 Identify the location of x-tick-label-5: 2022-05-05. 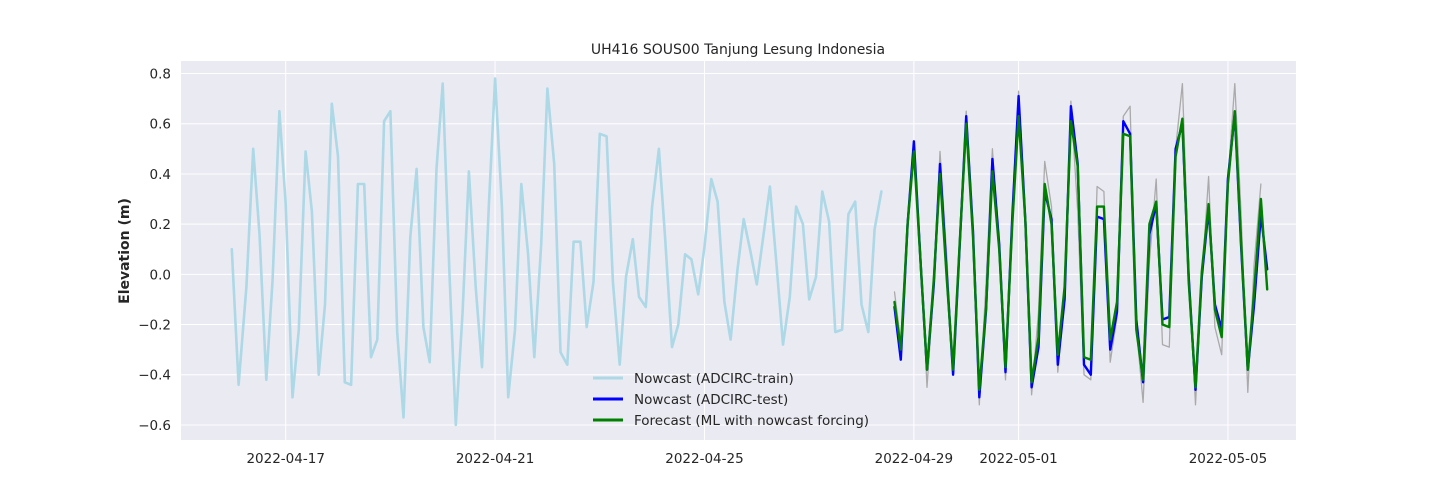
(1228, 459).